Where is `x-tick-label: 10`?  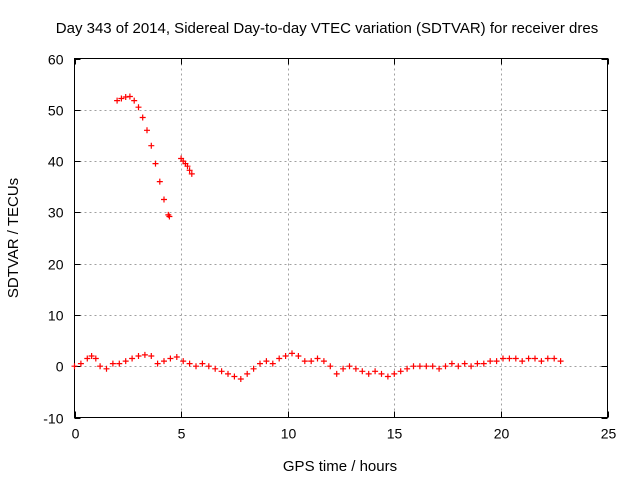
x-tick-label: 10 is located at coordinates (289, 434).